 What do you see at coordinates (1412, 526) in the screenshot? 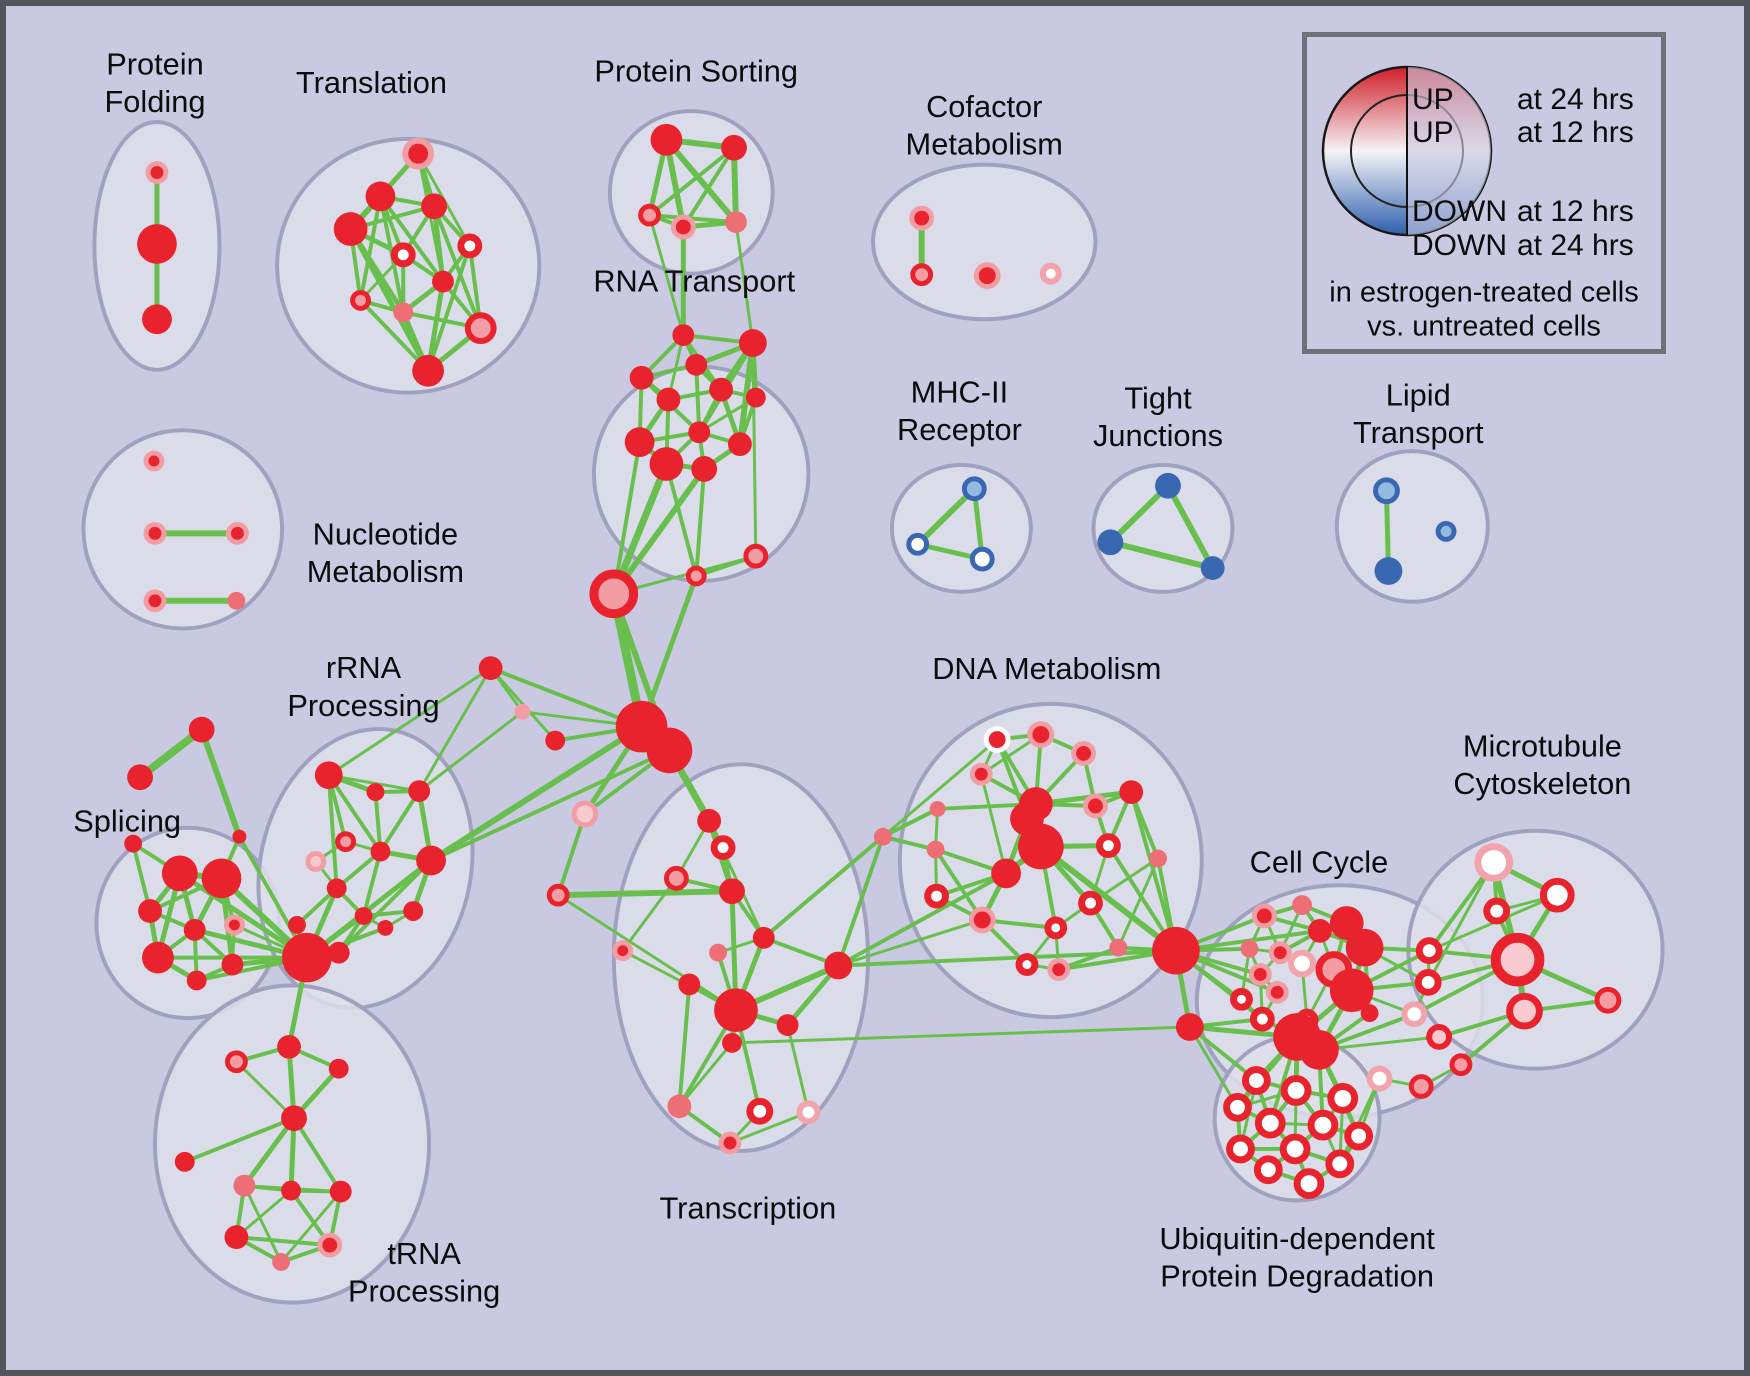
I see `cluster-bubble-lipid-transport` at bounding box center [1412, 526].